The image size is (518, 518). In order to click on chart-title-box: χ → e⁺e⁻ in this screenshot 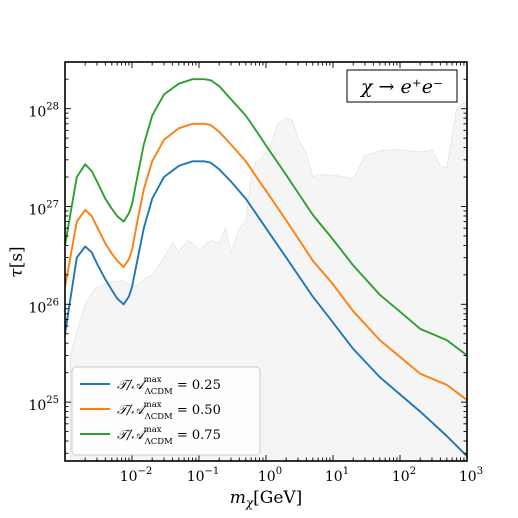, I will do `click(402, 86)`.